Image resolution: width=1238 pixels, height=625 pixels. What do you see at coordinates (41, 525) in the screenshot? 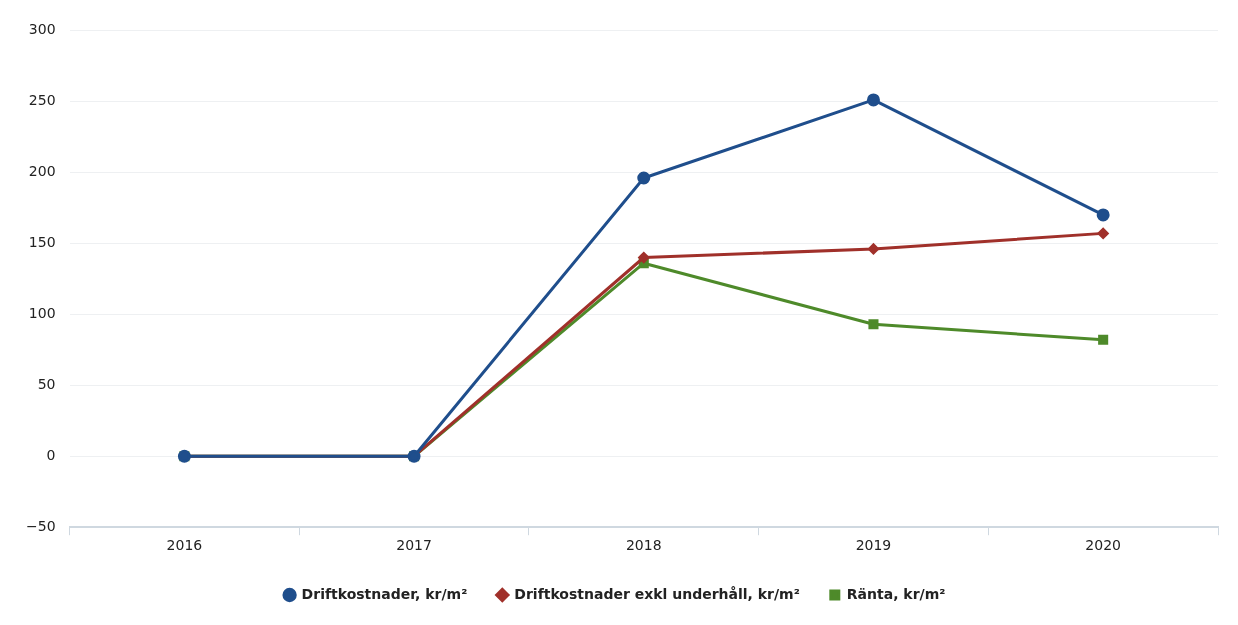
I see `y-tick-label: −50` at bounding box center [41, 525].